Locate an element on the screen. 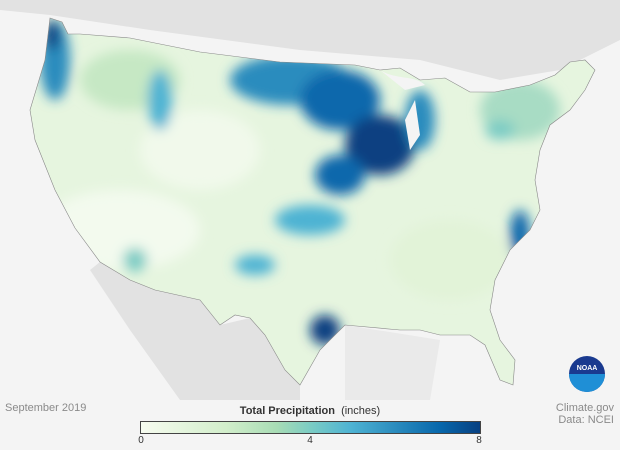 The height and width of the screenshot is (450, 620). legend-colorbar is located at coordinates (310, 427).